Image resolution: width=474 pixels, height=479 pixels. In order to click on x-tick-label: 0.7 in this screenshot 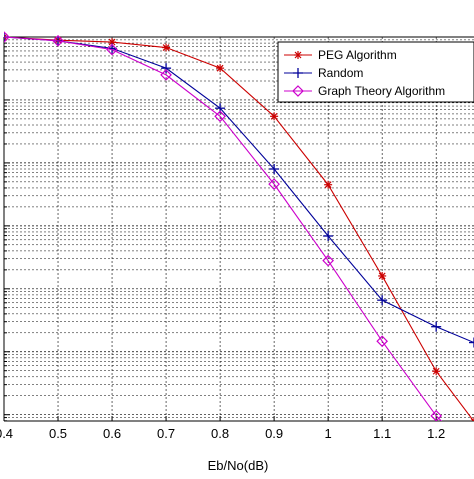, I will do `click(166, 433)`.